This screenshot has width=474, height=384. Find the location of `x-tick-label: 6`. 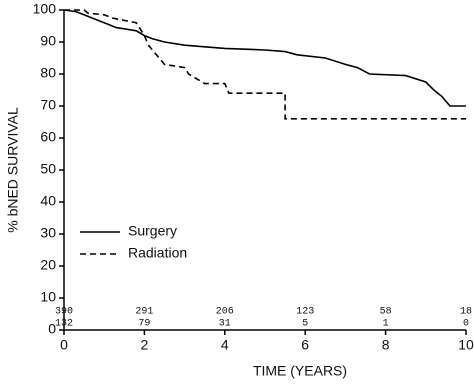

x-tick-label: 6 is located at coordinates (305, 345).